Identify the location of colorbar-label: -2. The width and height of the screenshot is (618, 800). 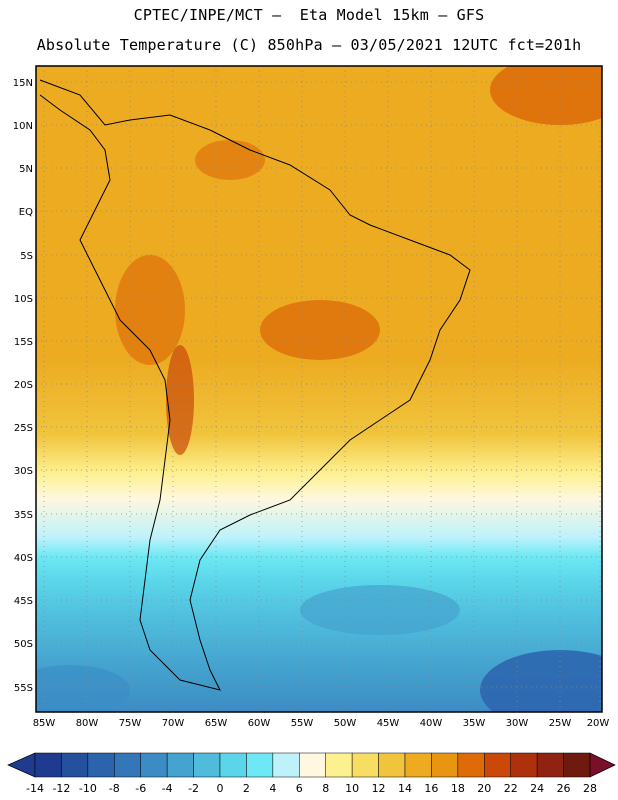
(193, 788).